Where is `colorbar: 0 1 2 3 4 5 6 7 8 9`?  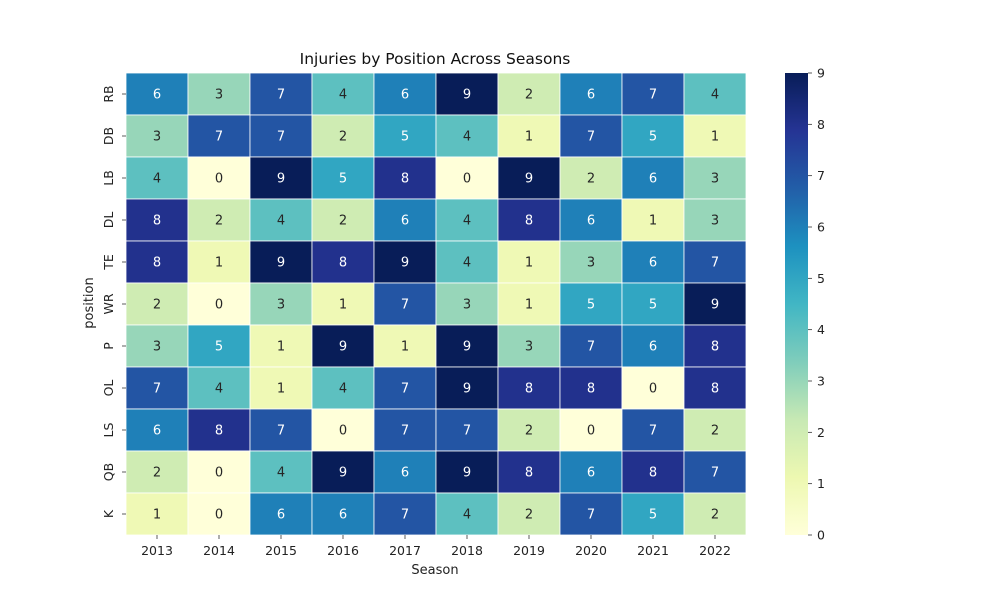 colorbar: 0 1 2 3 4 5 6 7 8 9 is located at coordinates (805, 304).